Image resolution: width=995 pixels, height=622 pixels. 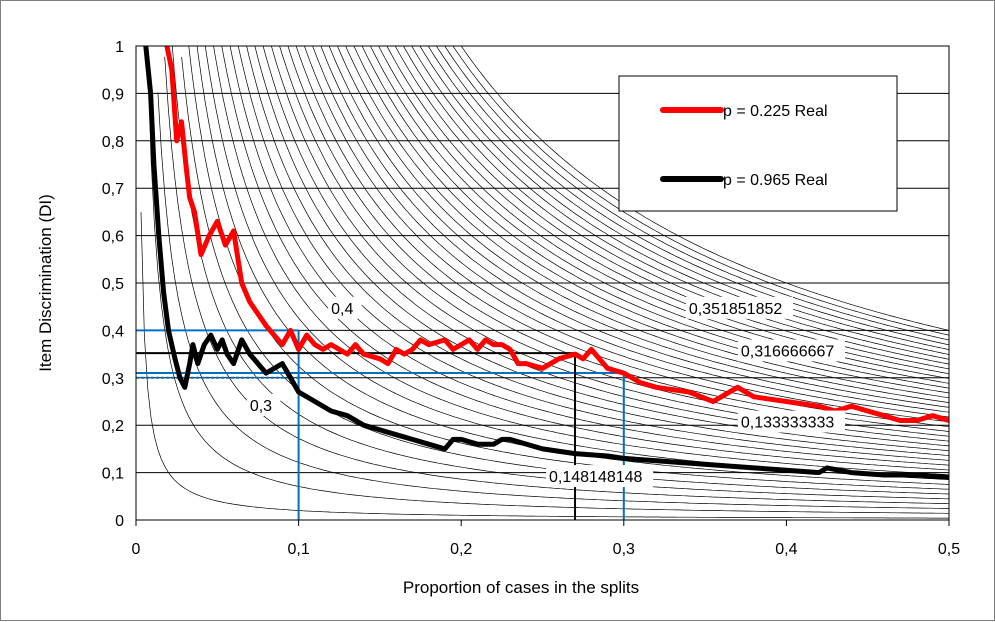 I want to click on y-tick-label: 0,7, so click(x=113, y=189).